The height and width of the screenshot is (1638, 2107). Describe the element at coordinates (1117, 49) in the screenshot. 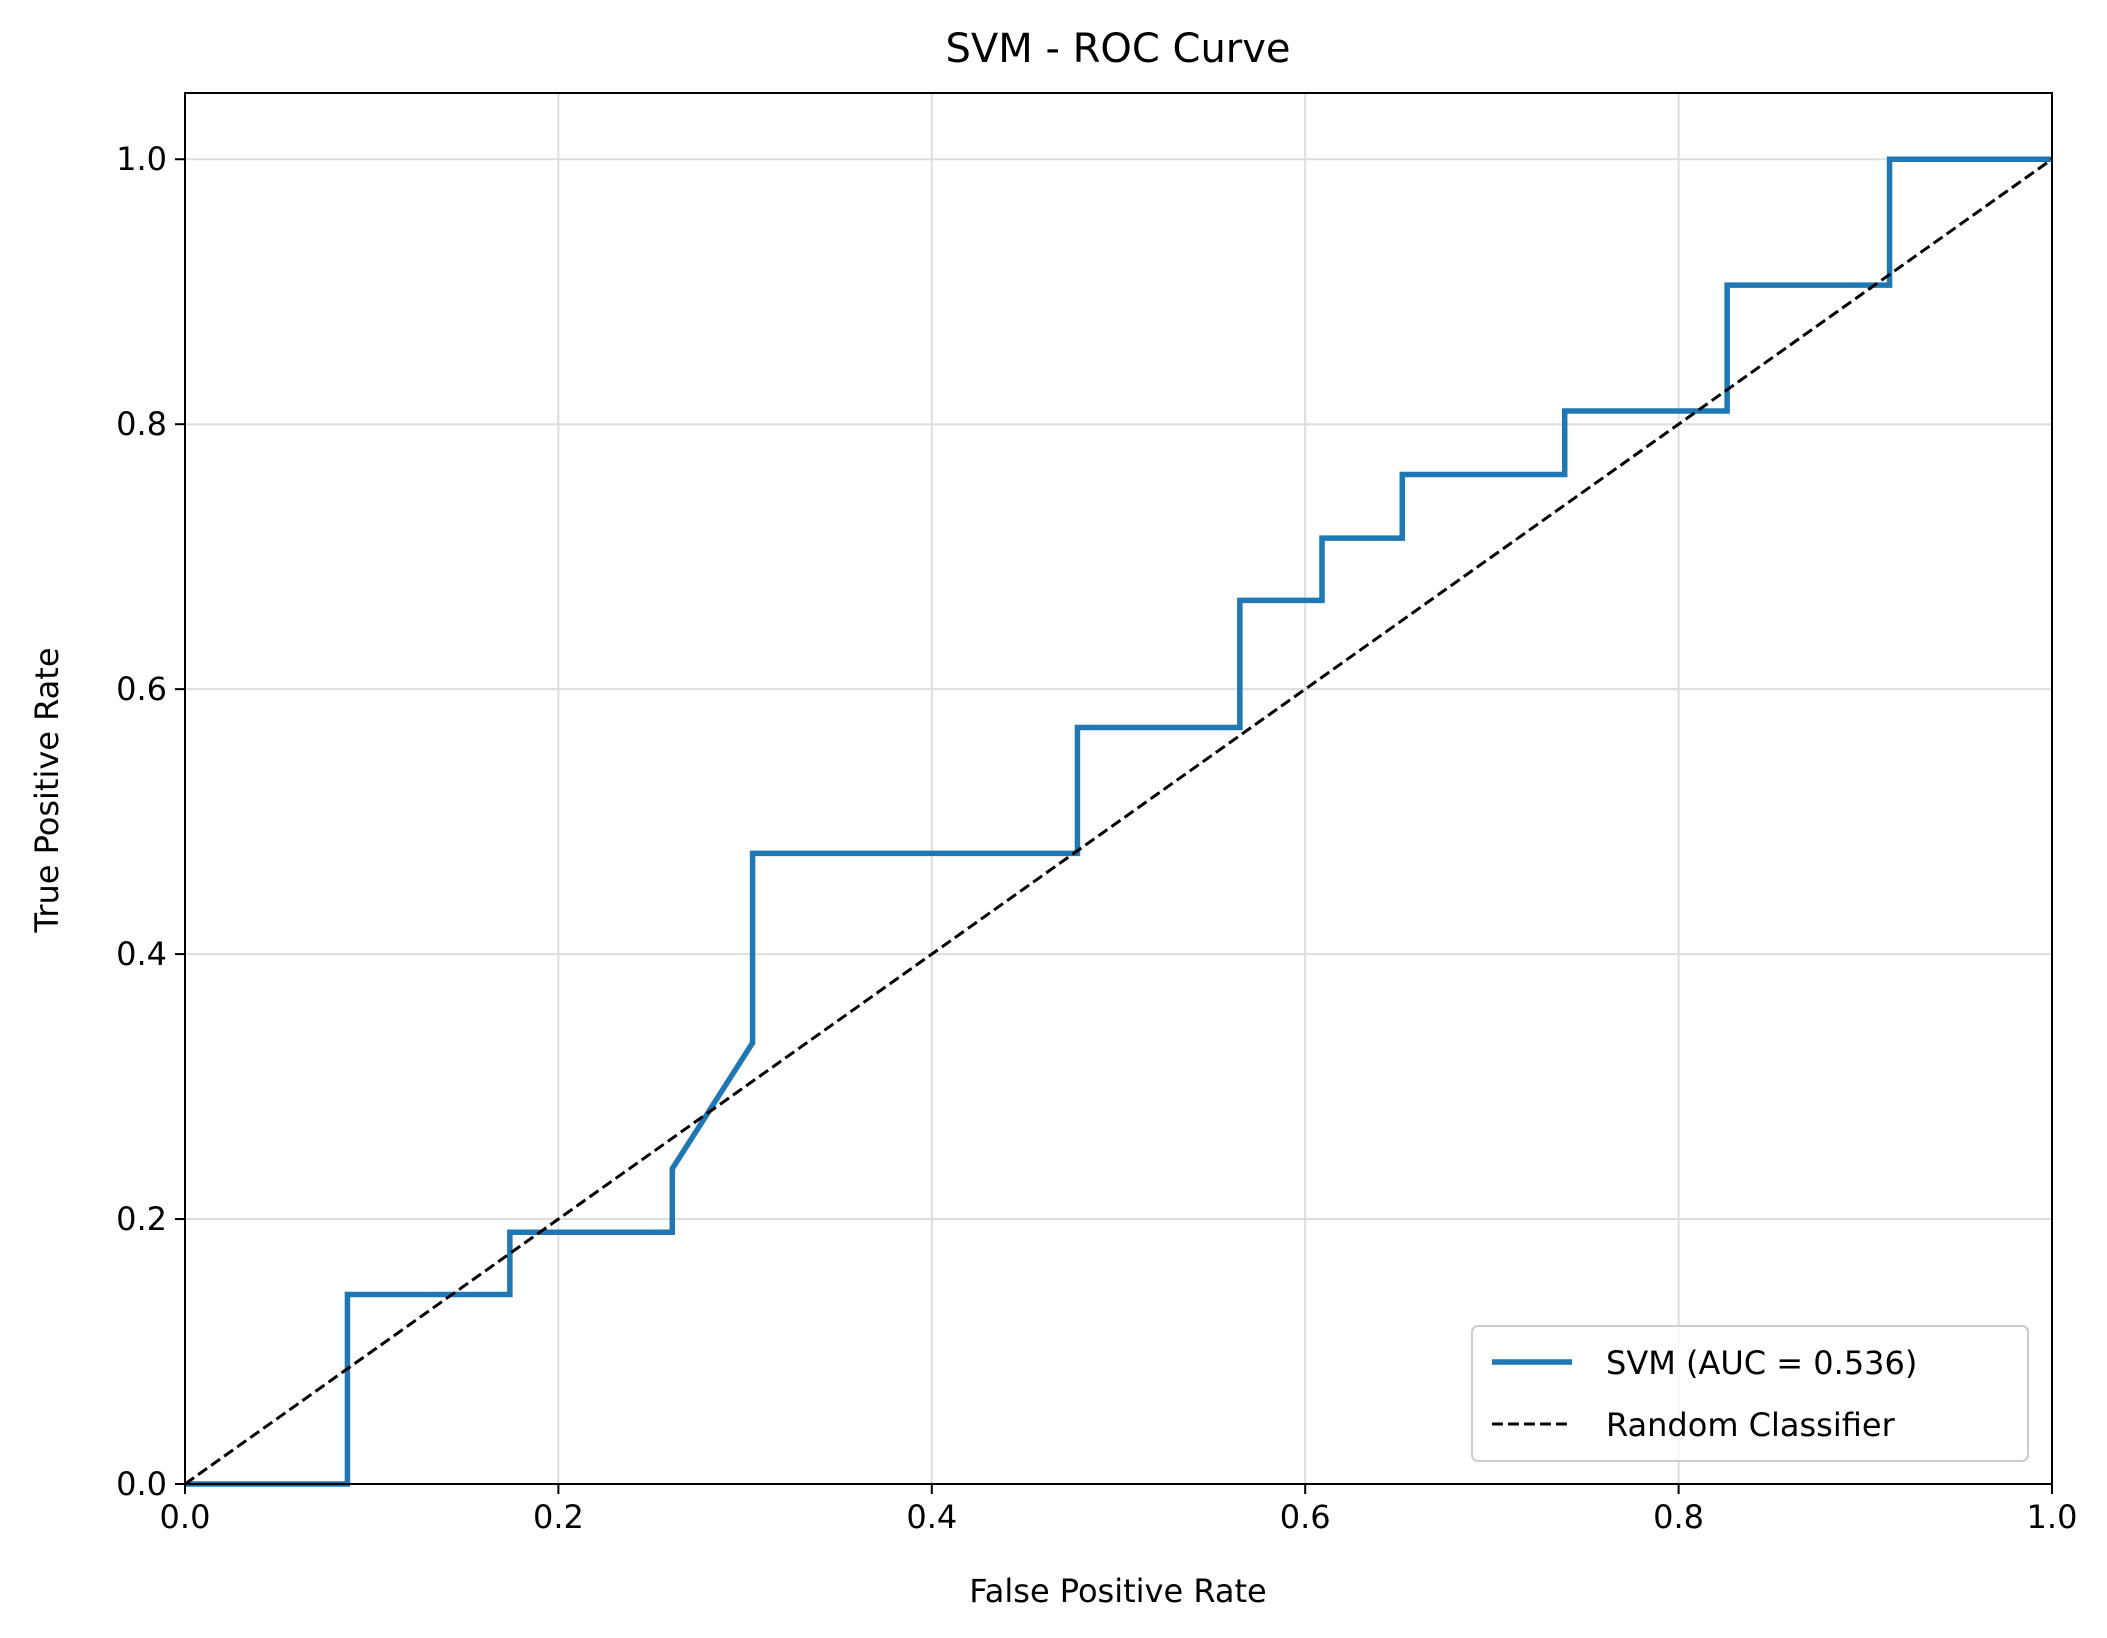

I see `chart-title: SVM - ROC Curve` at that location.